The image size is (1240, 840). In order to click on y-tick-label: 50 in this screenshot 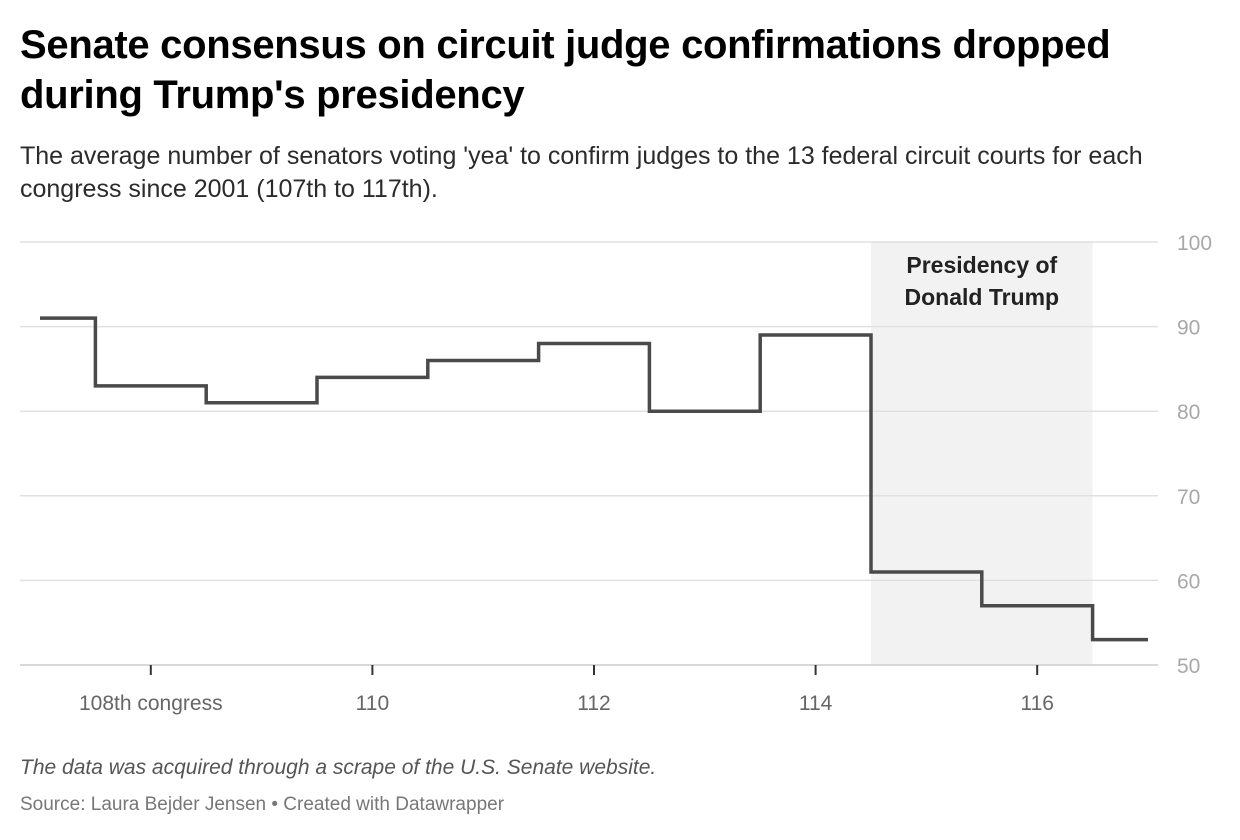, I will do `click(1188, 666)`.